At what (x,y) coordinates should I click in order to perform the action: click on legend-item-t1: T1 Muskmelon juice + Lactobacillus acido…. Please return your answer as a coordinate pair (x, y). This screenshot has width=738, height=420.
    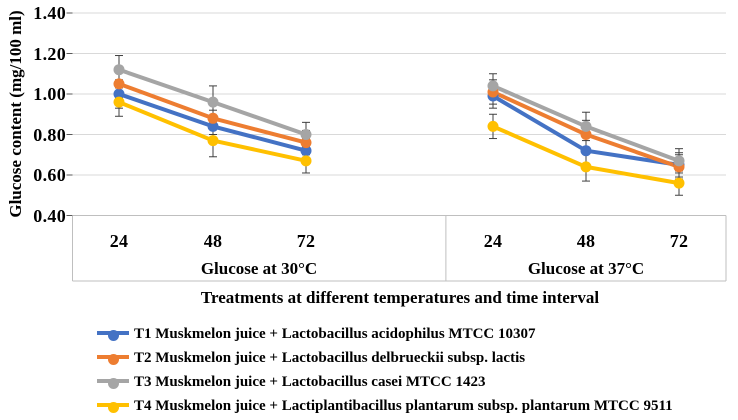
    Looking at the image, I should click on (385, 334).